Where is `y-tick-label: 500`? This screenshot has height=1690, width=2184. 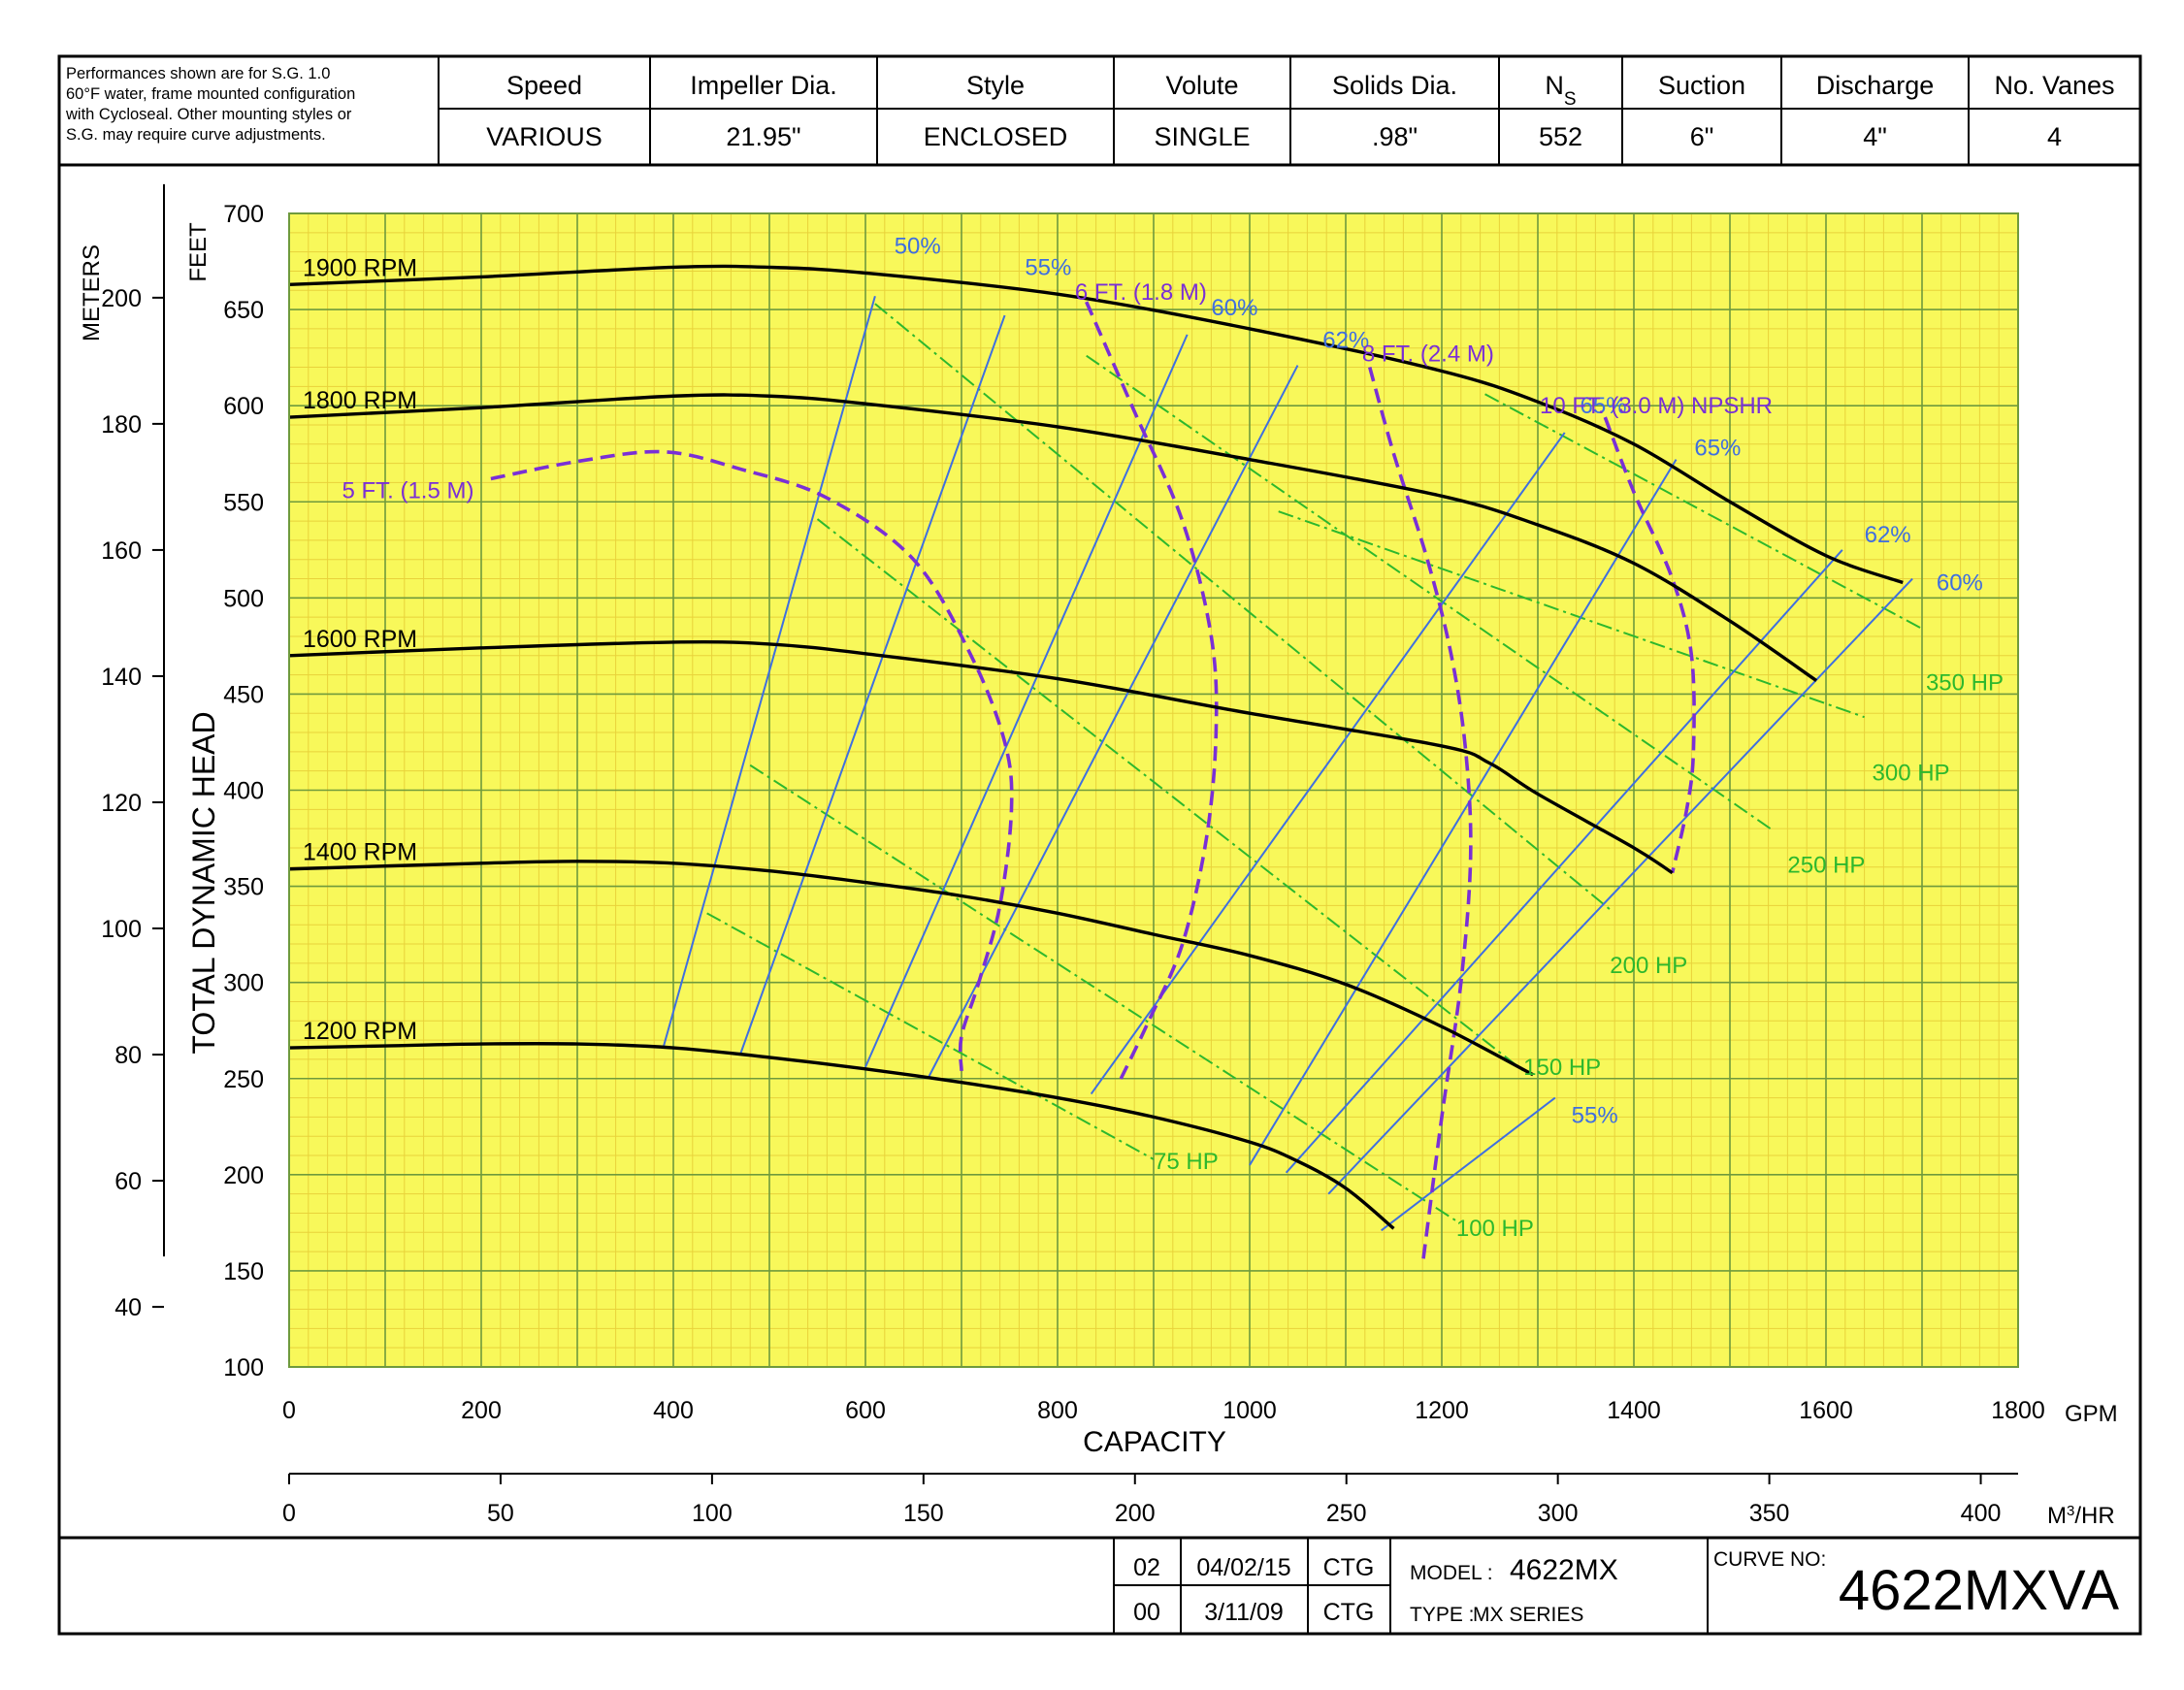 y-tick-label: 500 is located at coordinates (243, 598).